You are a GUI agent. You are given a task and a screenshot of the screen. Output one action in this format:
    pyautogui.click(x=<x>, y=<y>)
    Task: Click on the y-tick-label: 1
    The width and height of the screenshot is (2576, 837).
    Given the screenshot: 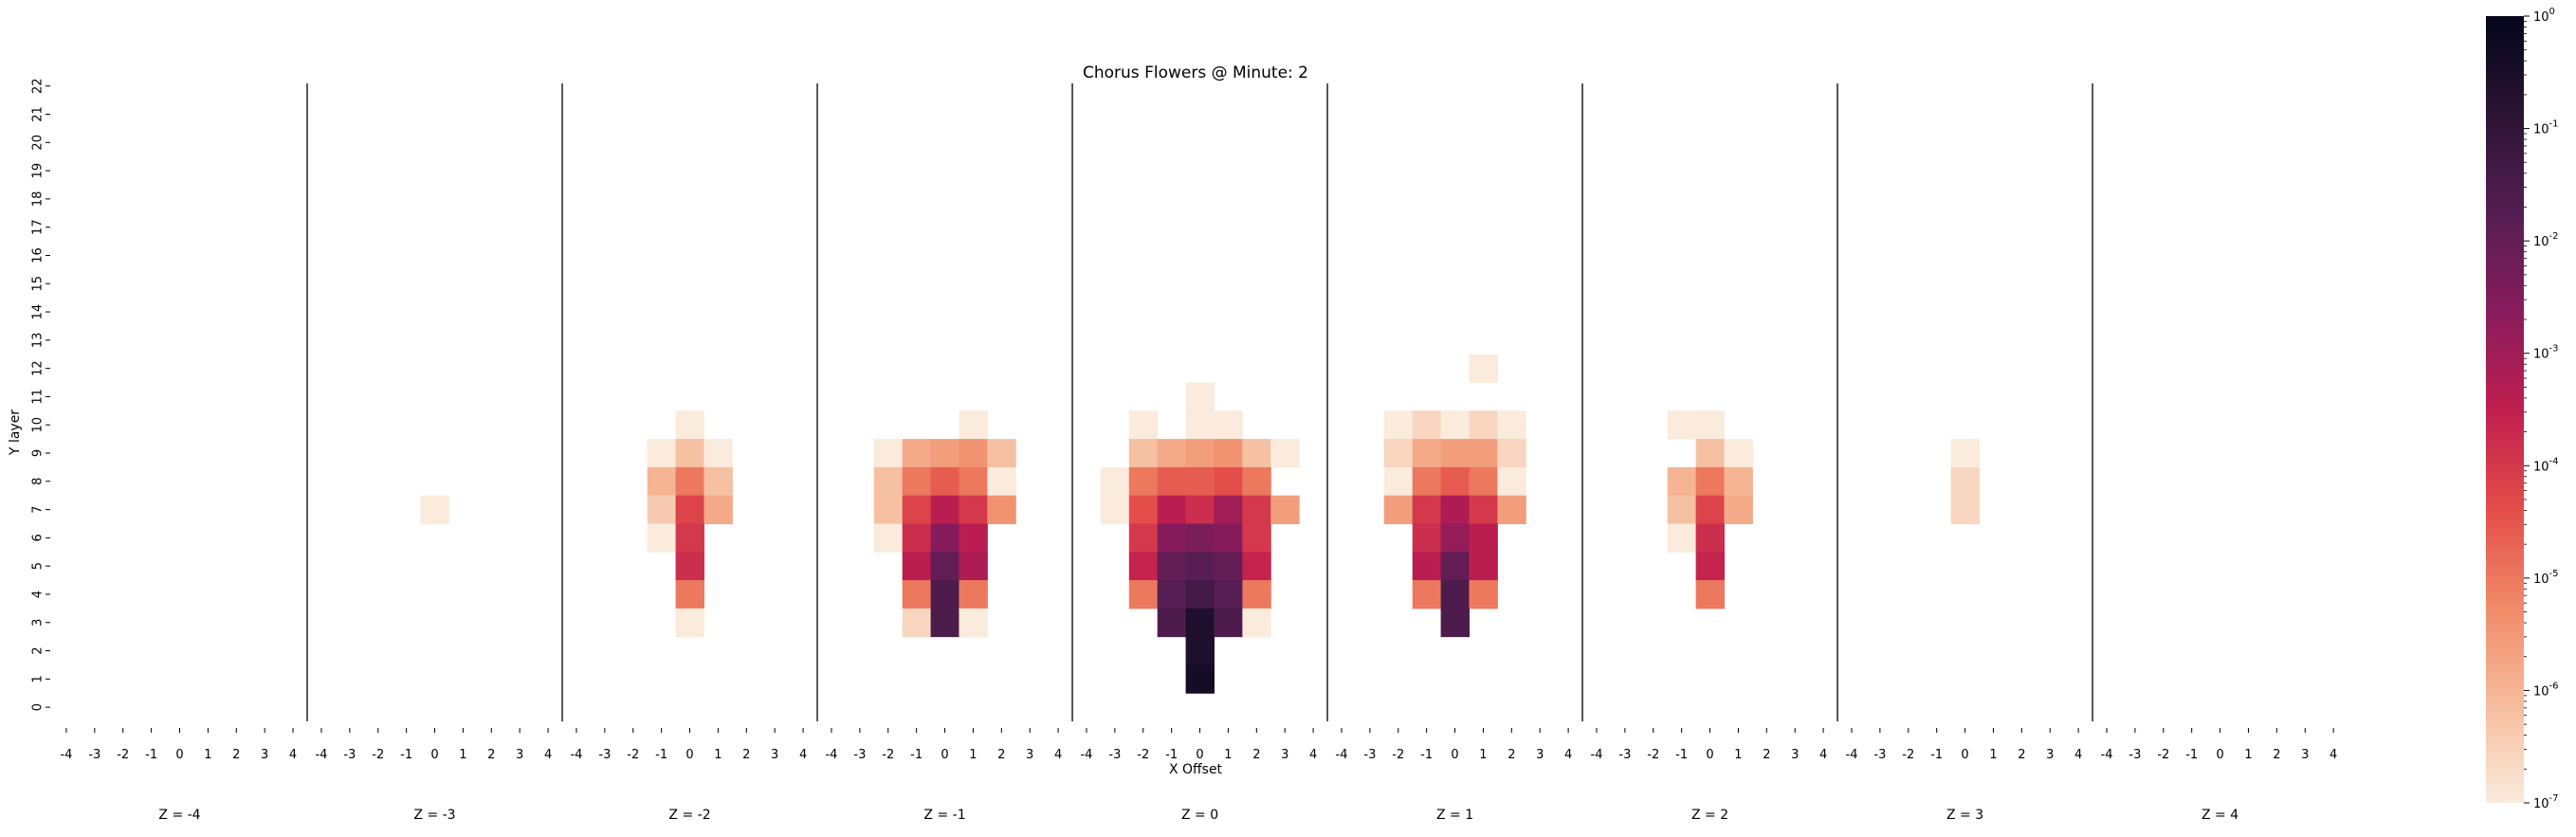 What is the action you would take?
    pyautogui.click(x=38, y=678)
    